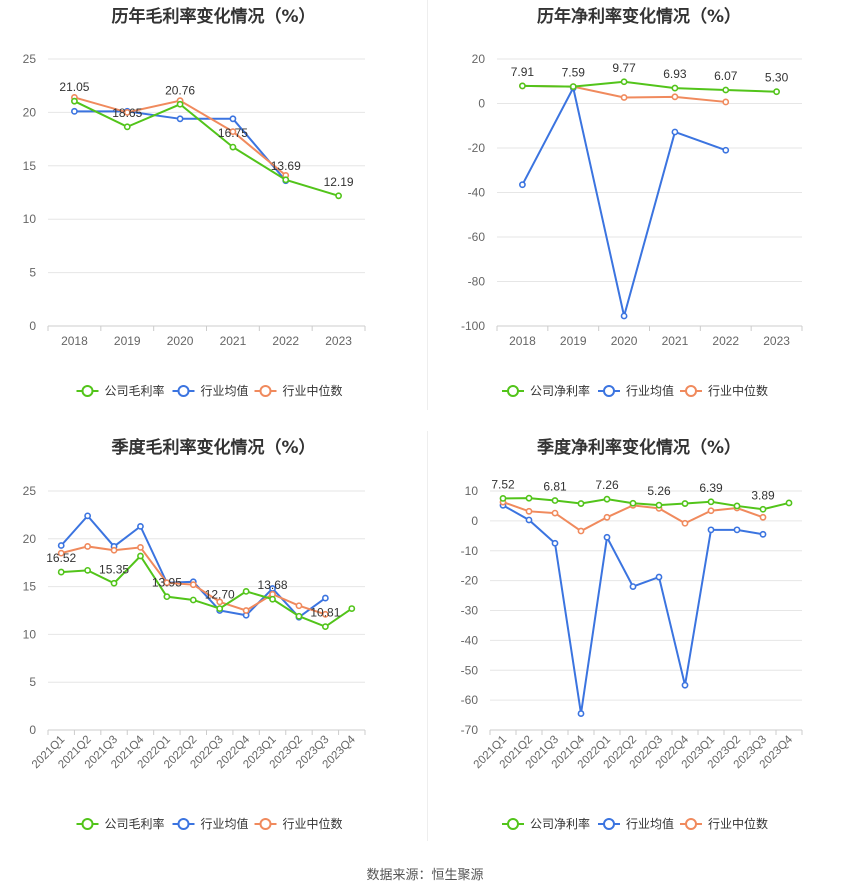 The height and width of the screenshot is (890, 850). Describe the element at coordinates (470, 551) in the screenshot. I see `y-tick-label: -10` at that location.